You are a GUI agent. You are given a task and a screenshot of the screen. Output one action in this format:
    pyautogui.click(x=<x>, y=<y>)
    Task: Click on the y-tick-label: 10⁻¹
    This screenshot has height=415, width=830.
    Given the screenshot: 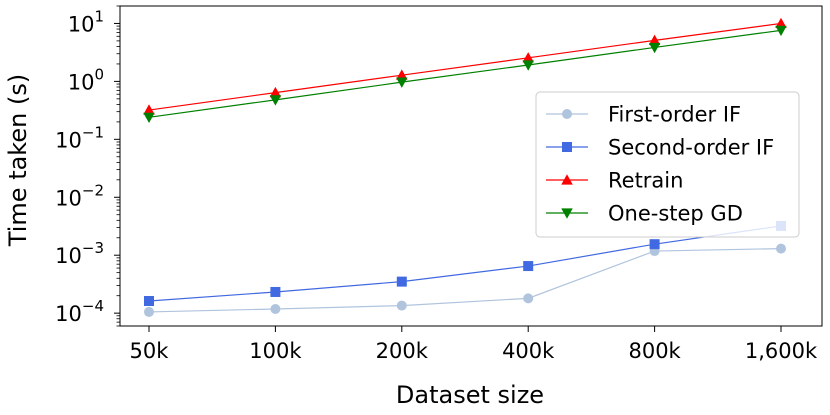 What is the action you would take?
    pyautogui.click(x=79, y=137)
    